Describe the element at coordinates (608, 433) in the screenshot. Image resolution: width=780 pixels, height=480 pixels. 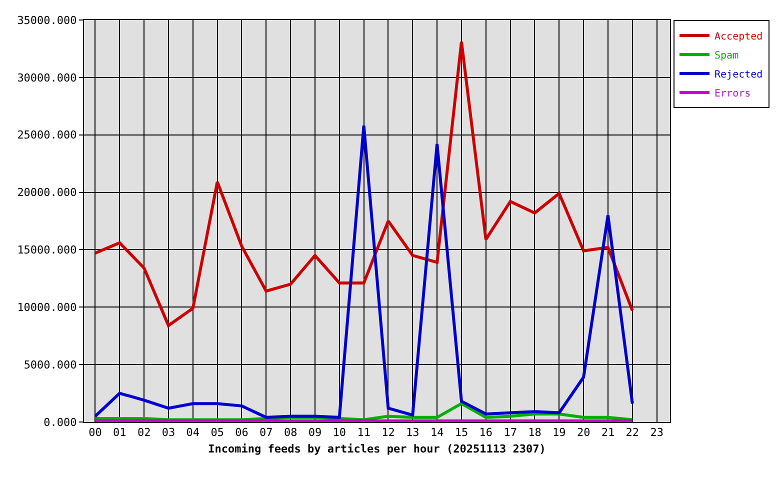
I see `x-tick-label: 21` at that location.